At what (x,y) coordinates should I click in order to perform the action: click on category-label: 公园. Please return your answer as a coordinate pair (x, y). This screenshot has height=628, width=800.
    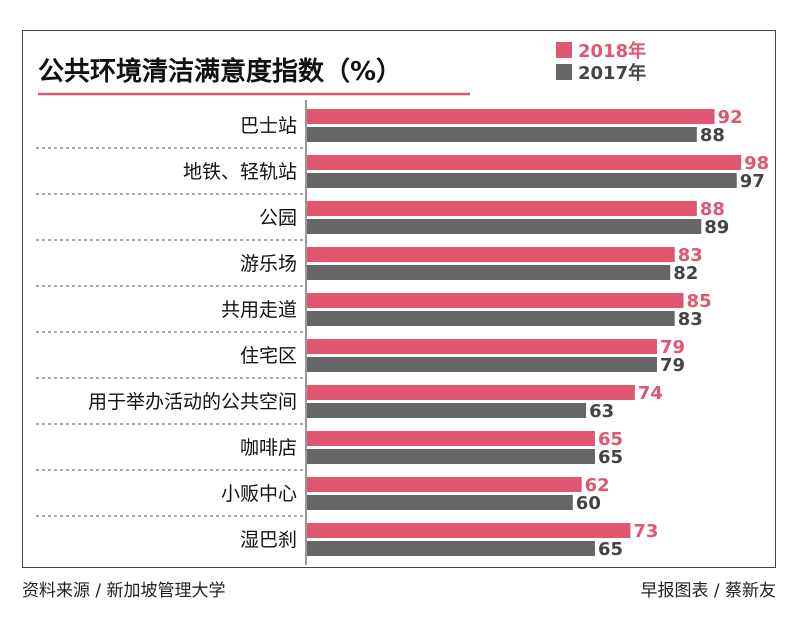
    Looking at the image, I should click on (278, 218).